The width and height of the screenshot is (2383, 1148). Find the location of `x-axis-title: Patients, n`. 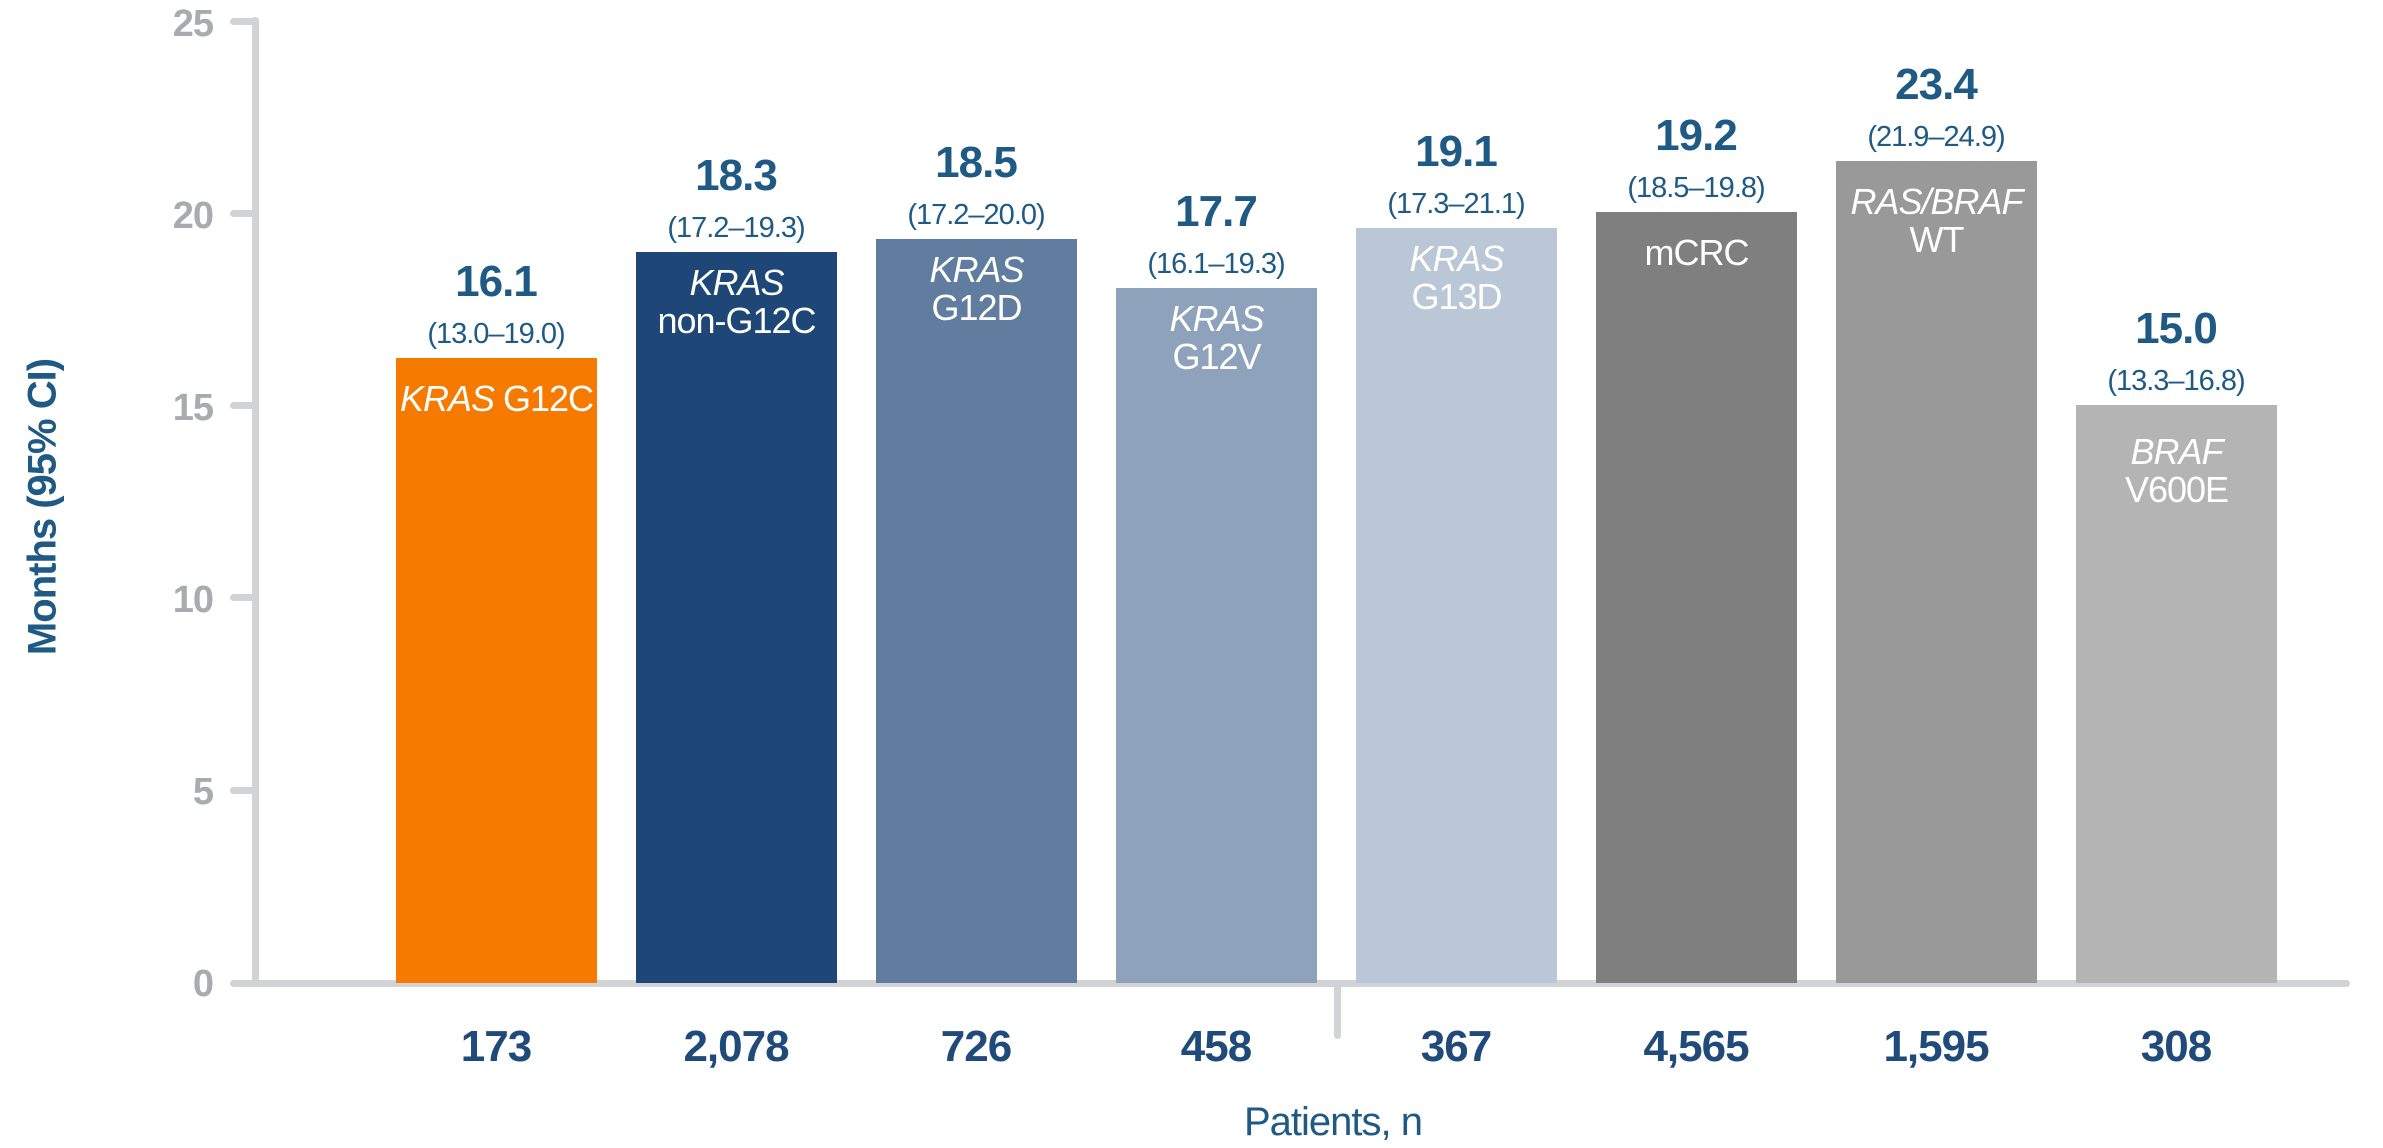

x-axis-title: Patients, n is located at coordinates (1333, 1122).